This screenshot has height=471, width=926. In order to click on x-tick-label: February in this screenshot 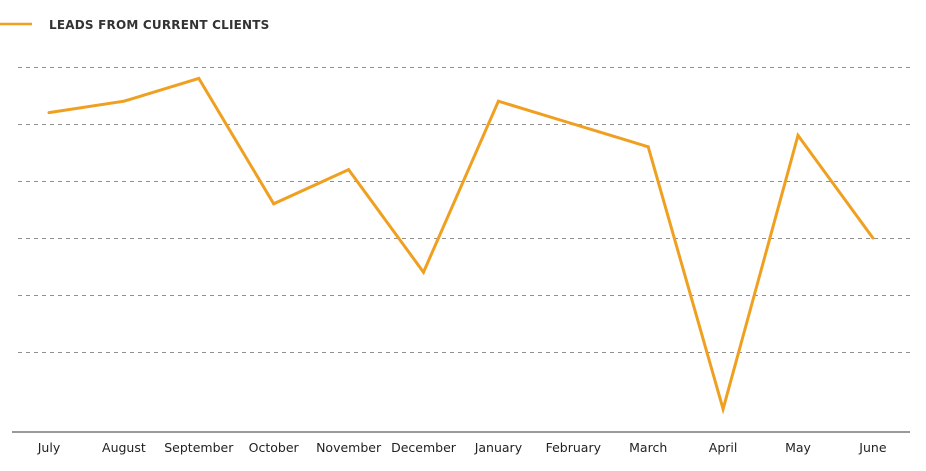, I will do `click(574, 447)`.